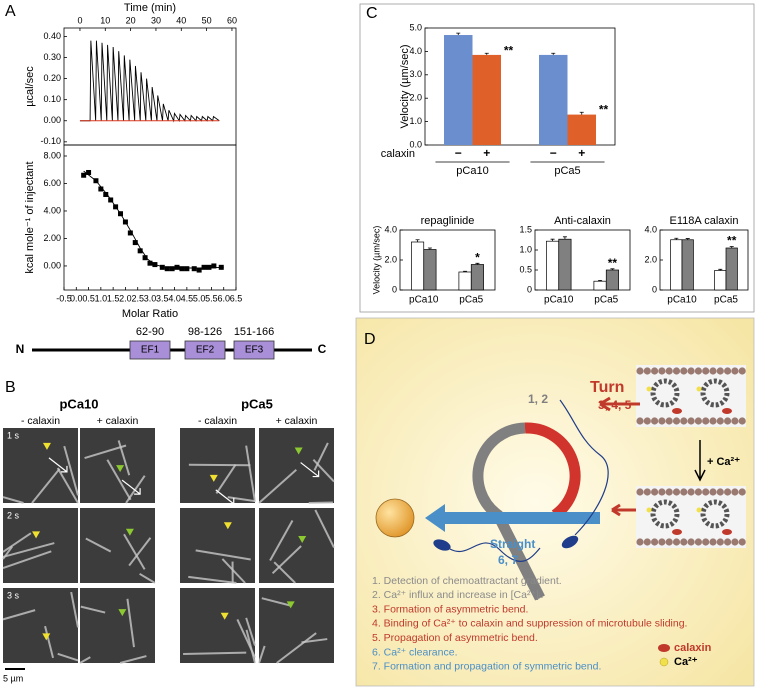 The width and height of the screenshot is (760, 689). I want to click on domain-name: EF3, so click(254, 350).